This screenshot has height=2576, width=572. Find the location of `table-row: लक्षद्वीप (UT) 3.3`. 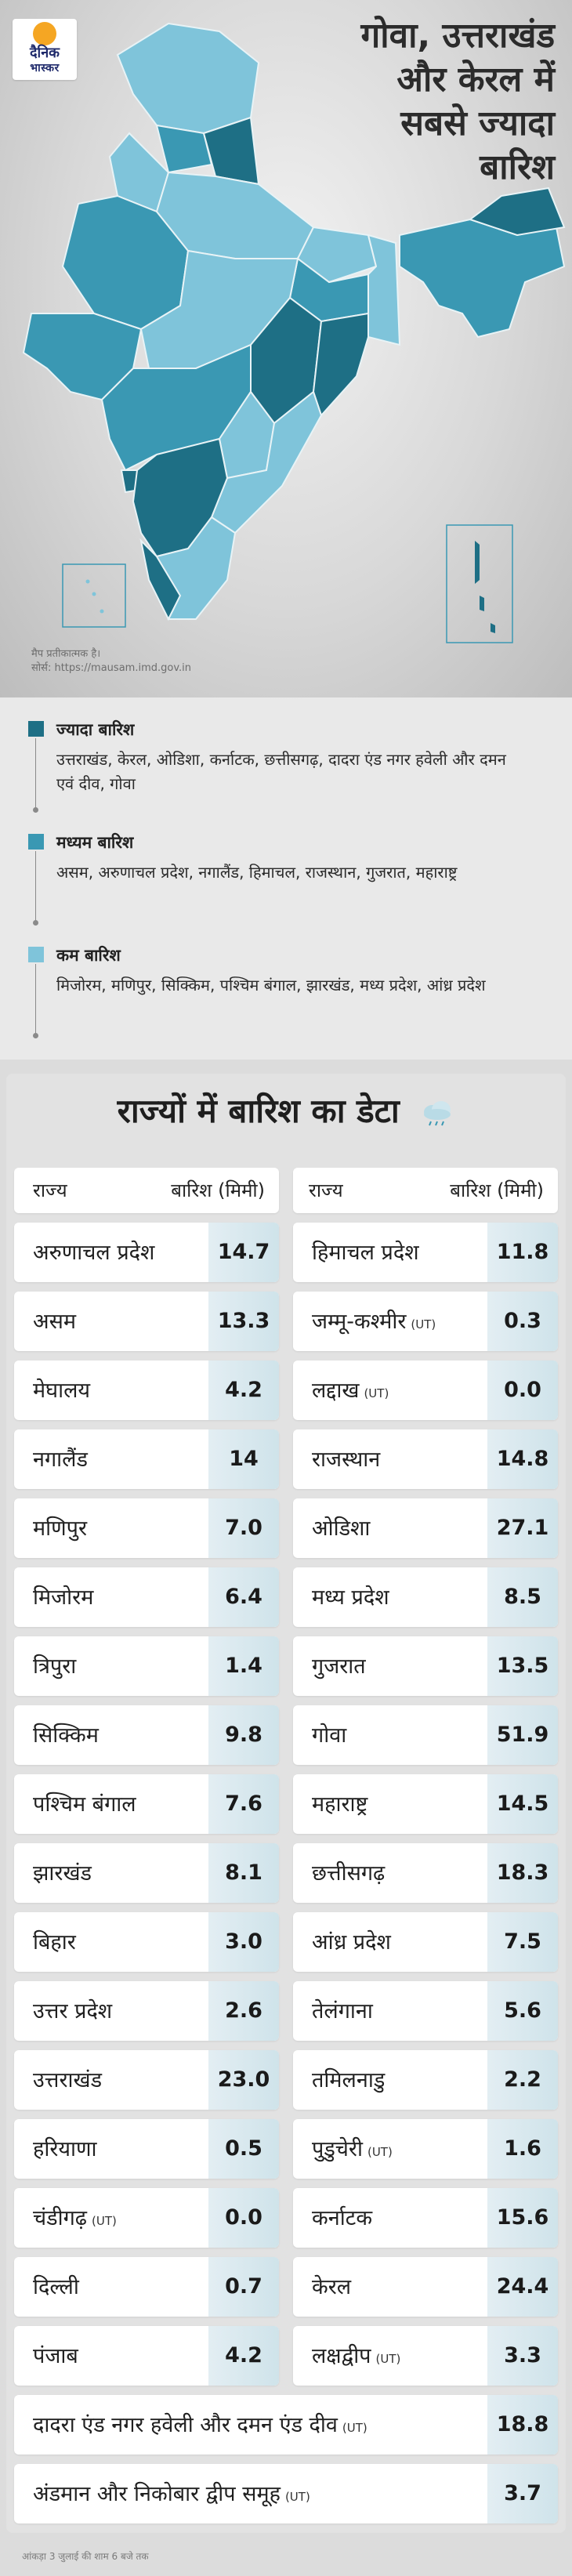

table-row: लक्षद्वीप (UT) 3.3 is located at coordinates (425, 2356).